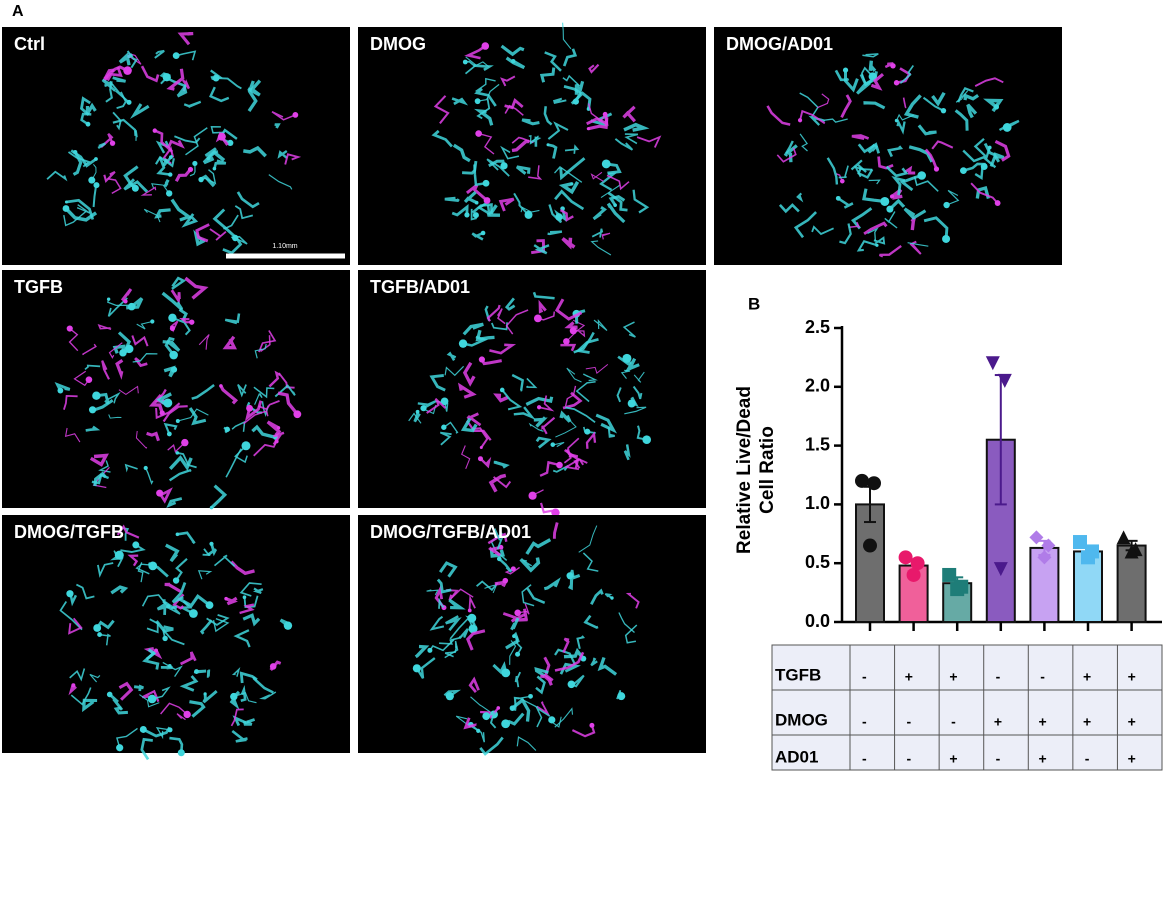 This screenshot has width=1170, height=921. Describe the element at coordinates (29, 44) in the screenshot. I see `image-label: Ctrl` at that location.